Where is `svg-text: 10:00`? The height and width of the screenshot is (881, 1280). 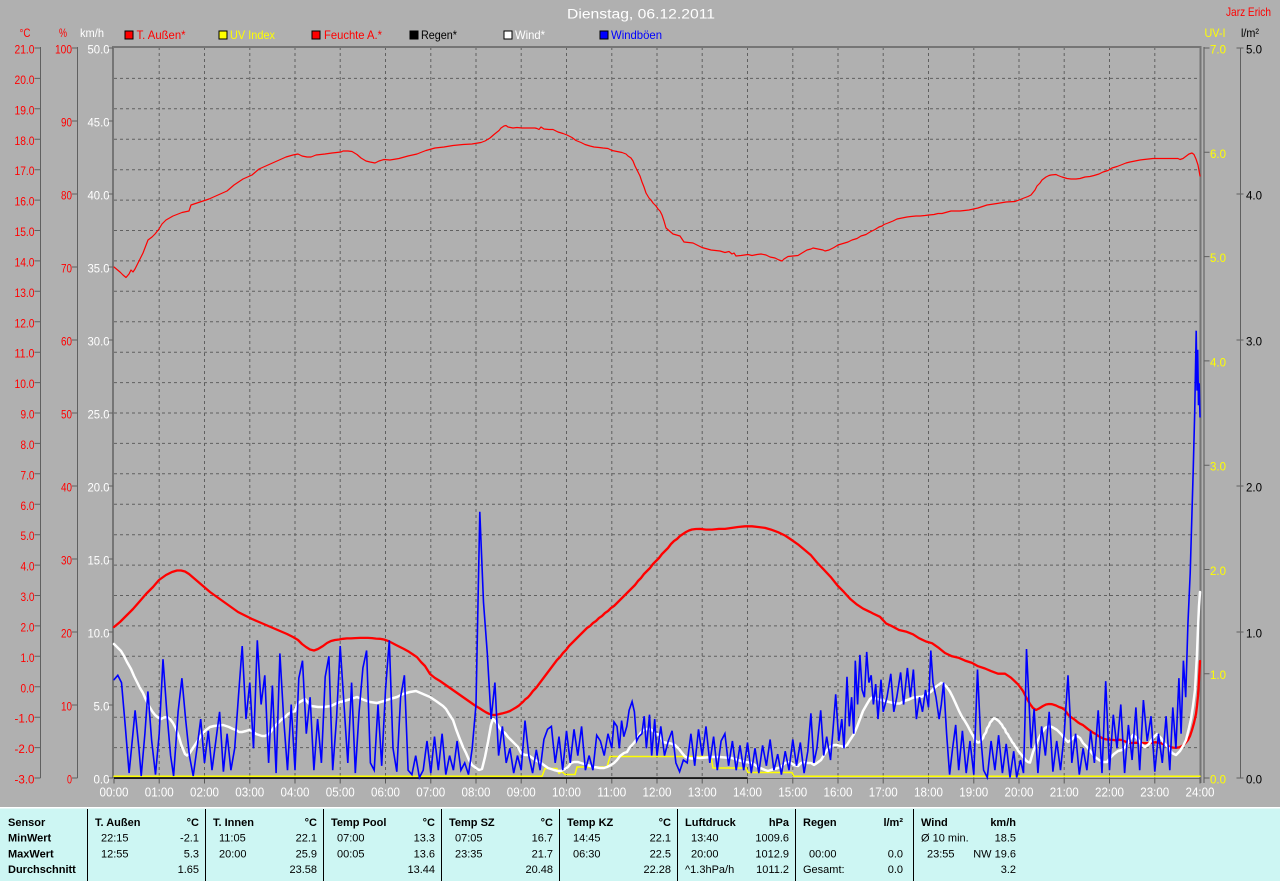
svg-text: 10:00 is located at coordinates (566, 792).